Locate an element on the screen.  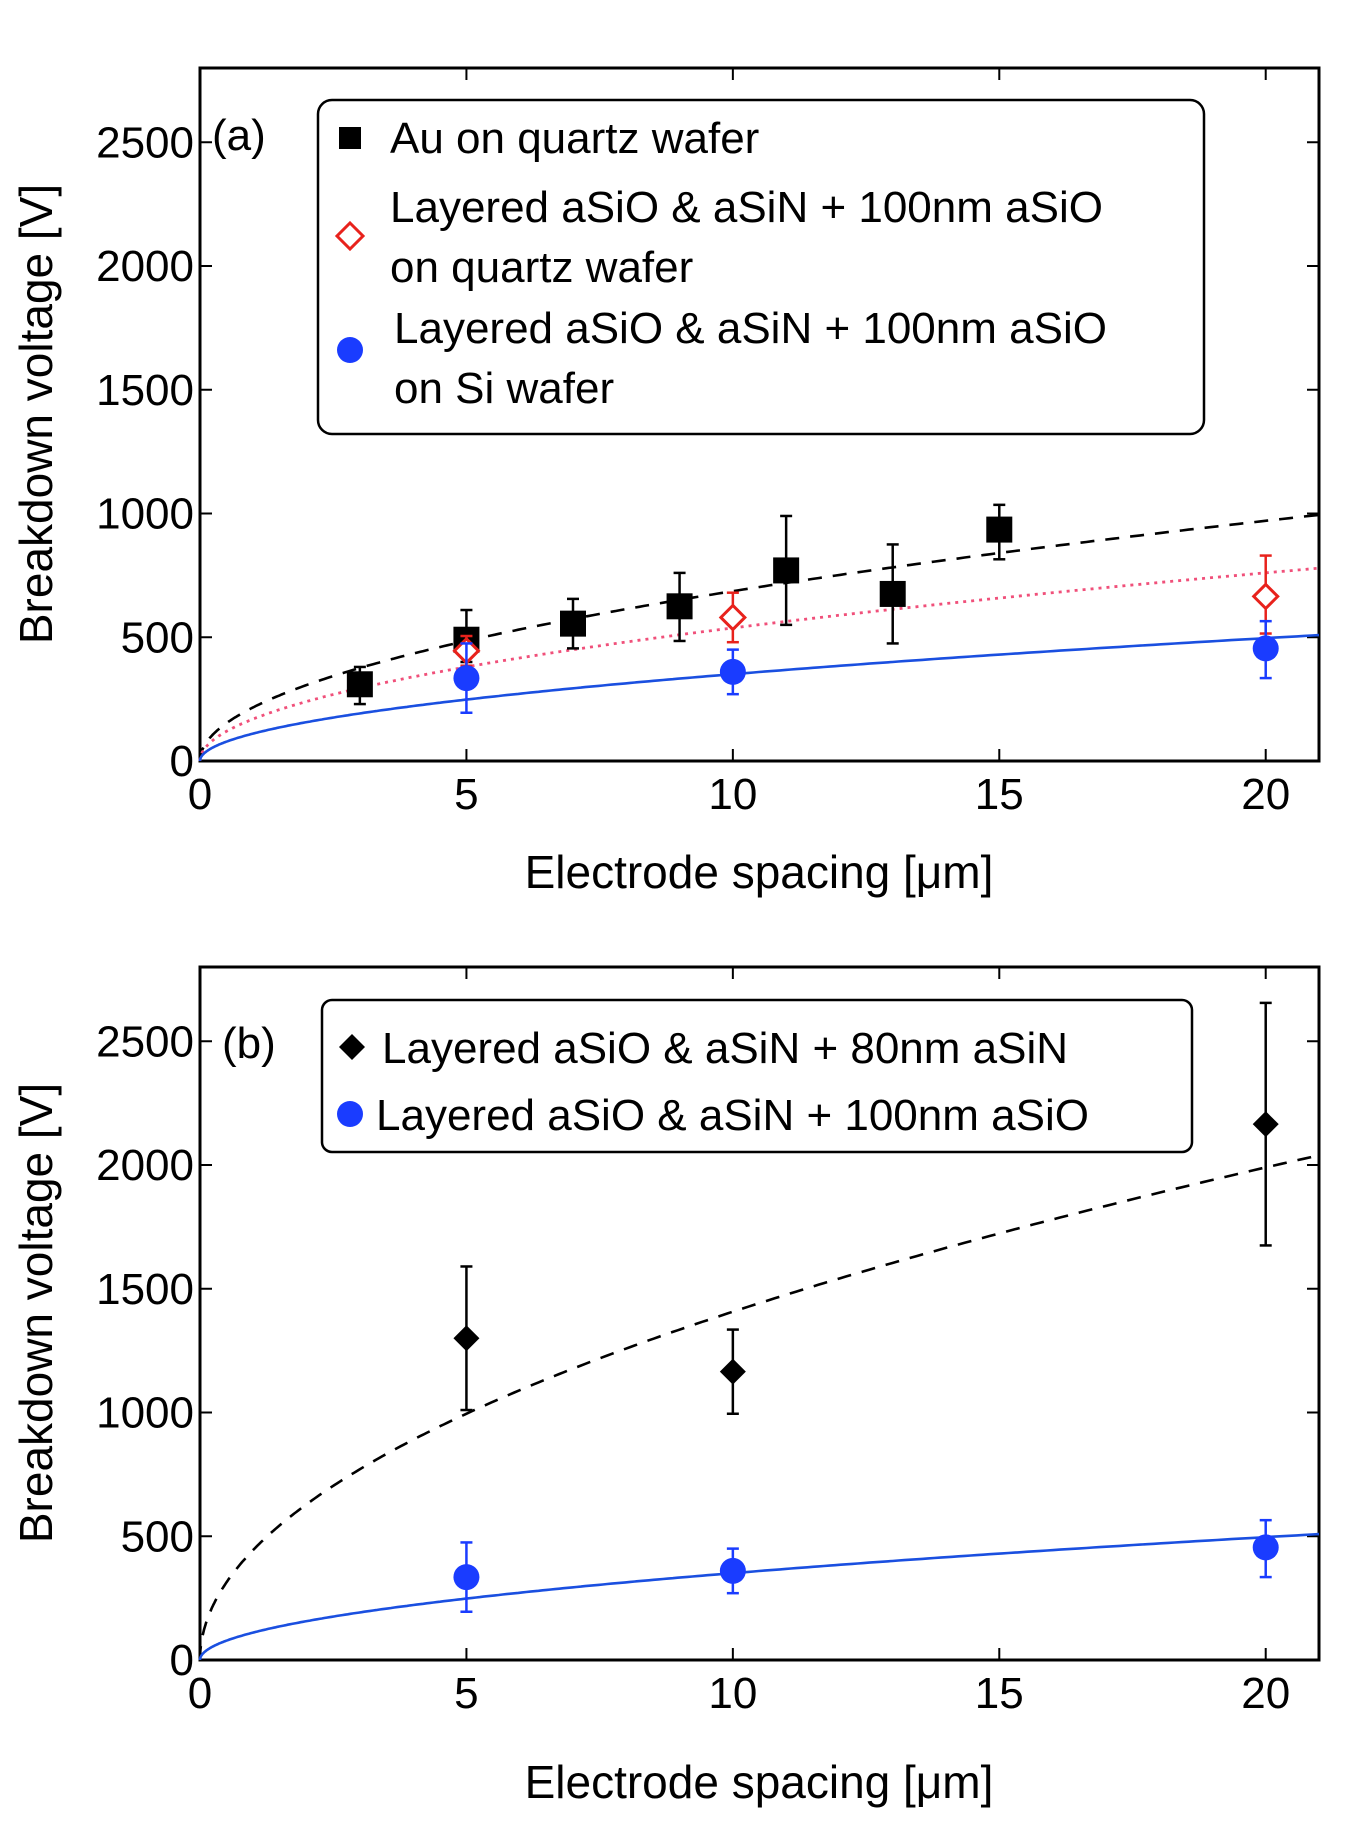
x-axis-title-b: Electrode spacing [μm] is located at coordinates (759, 1782).